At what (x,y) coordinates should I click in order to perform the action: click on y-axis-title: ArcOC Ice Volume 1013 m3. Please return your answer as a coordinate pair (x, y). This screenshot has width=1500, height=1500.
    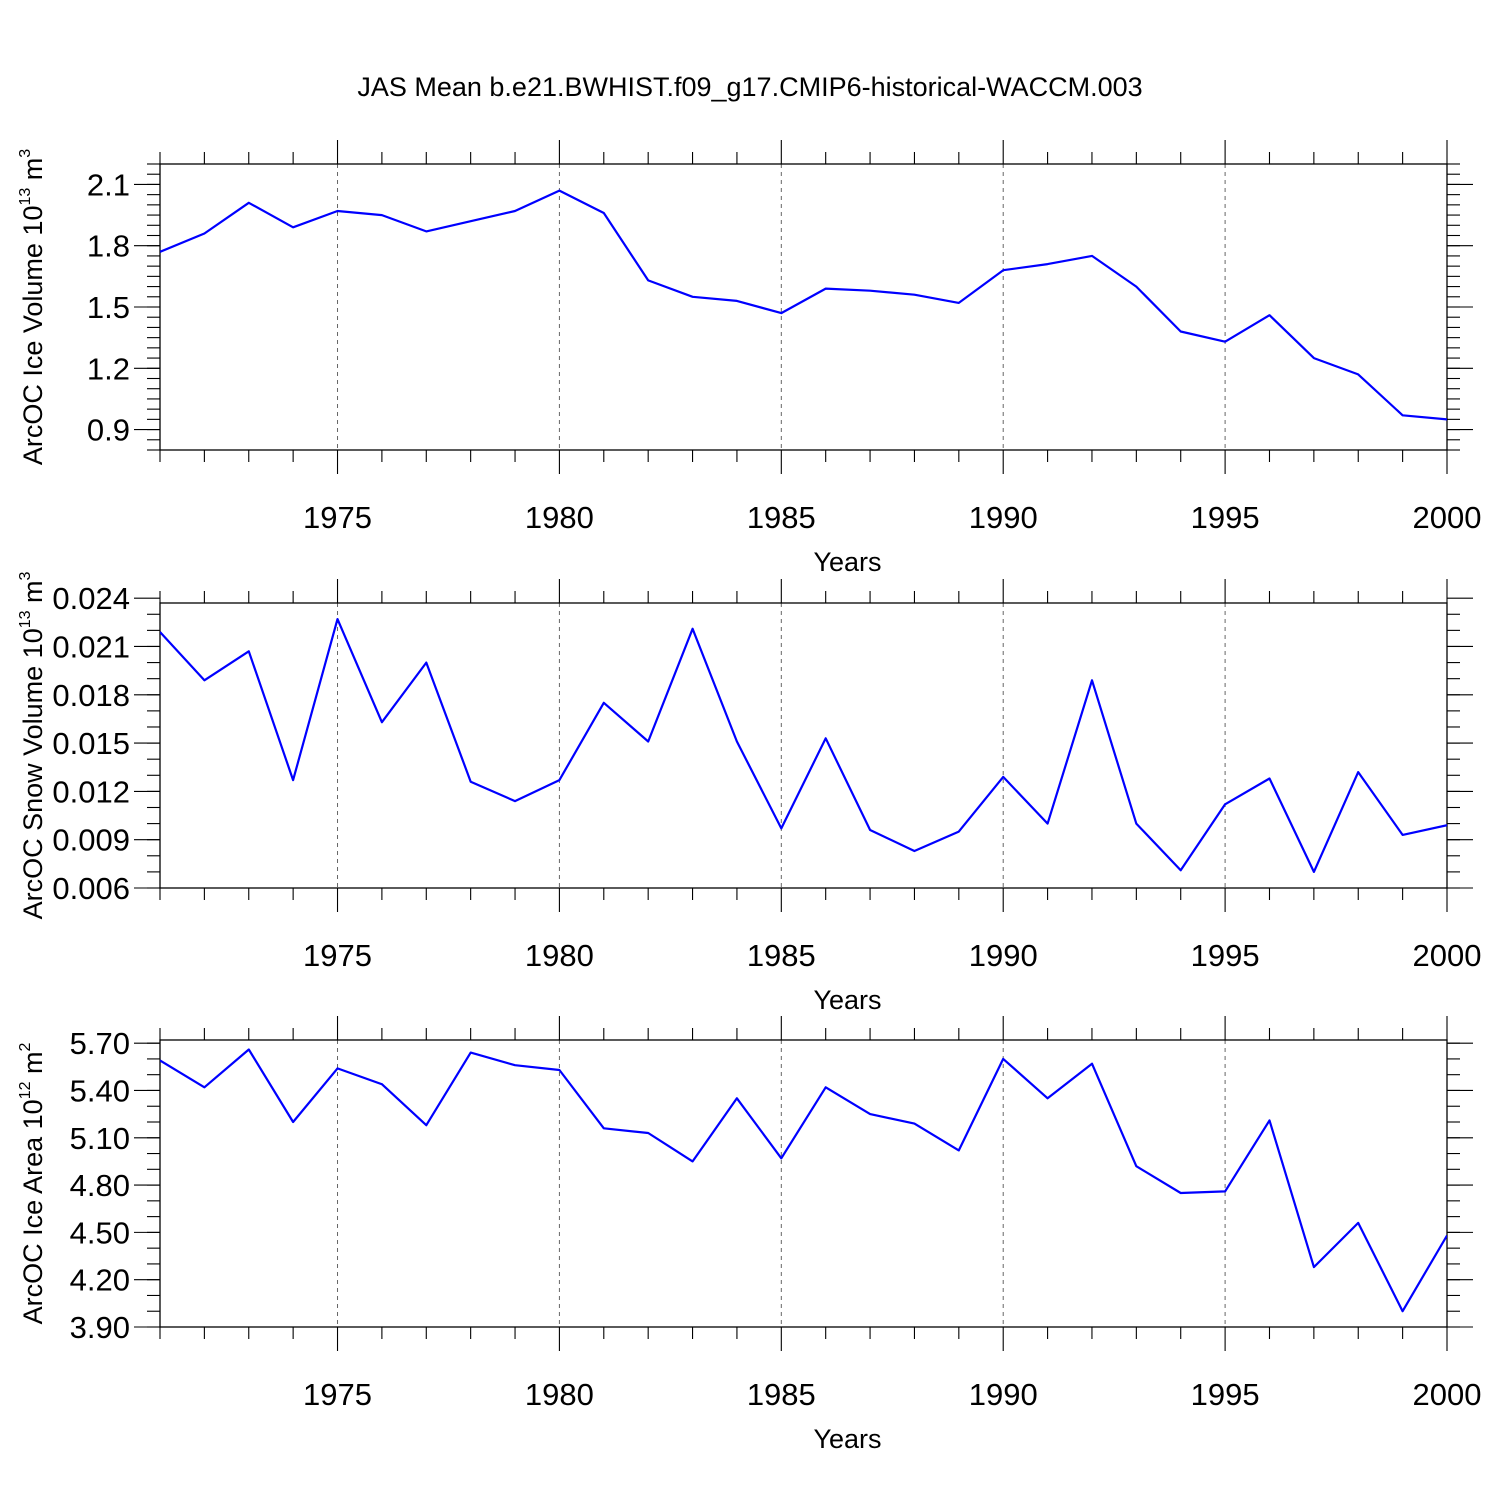
    Looking at the image, I should click on (32, 307).